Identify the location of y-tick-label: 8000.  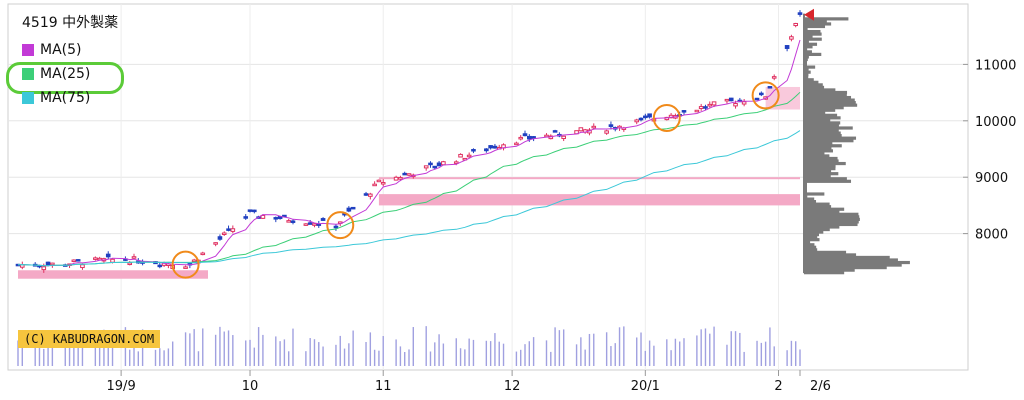
(991, 235).